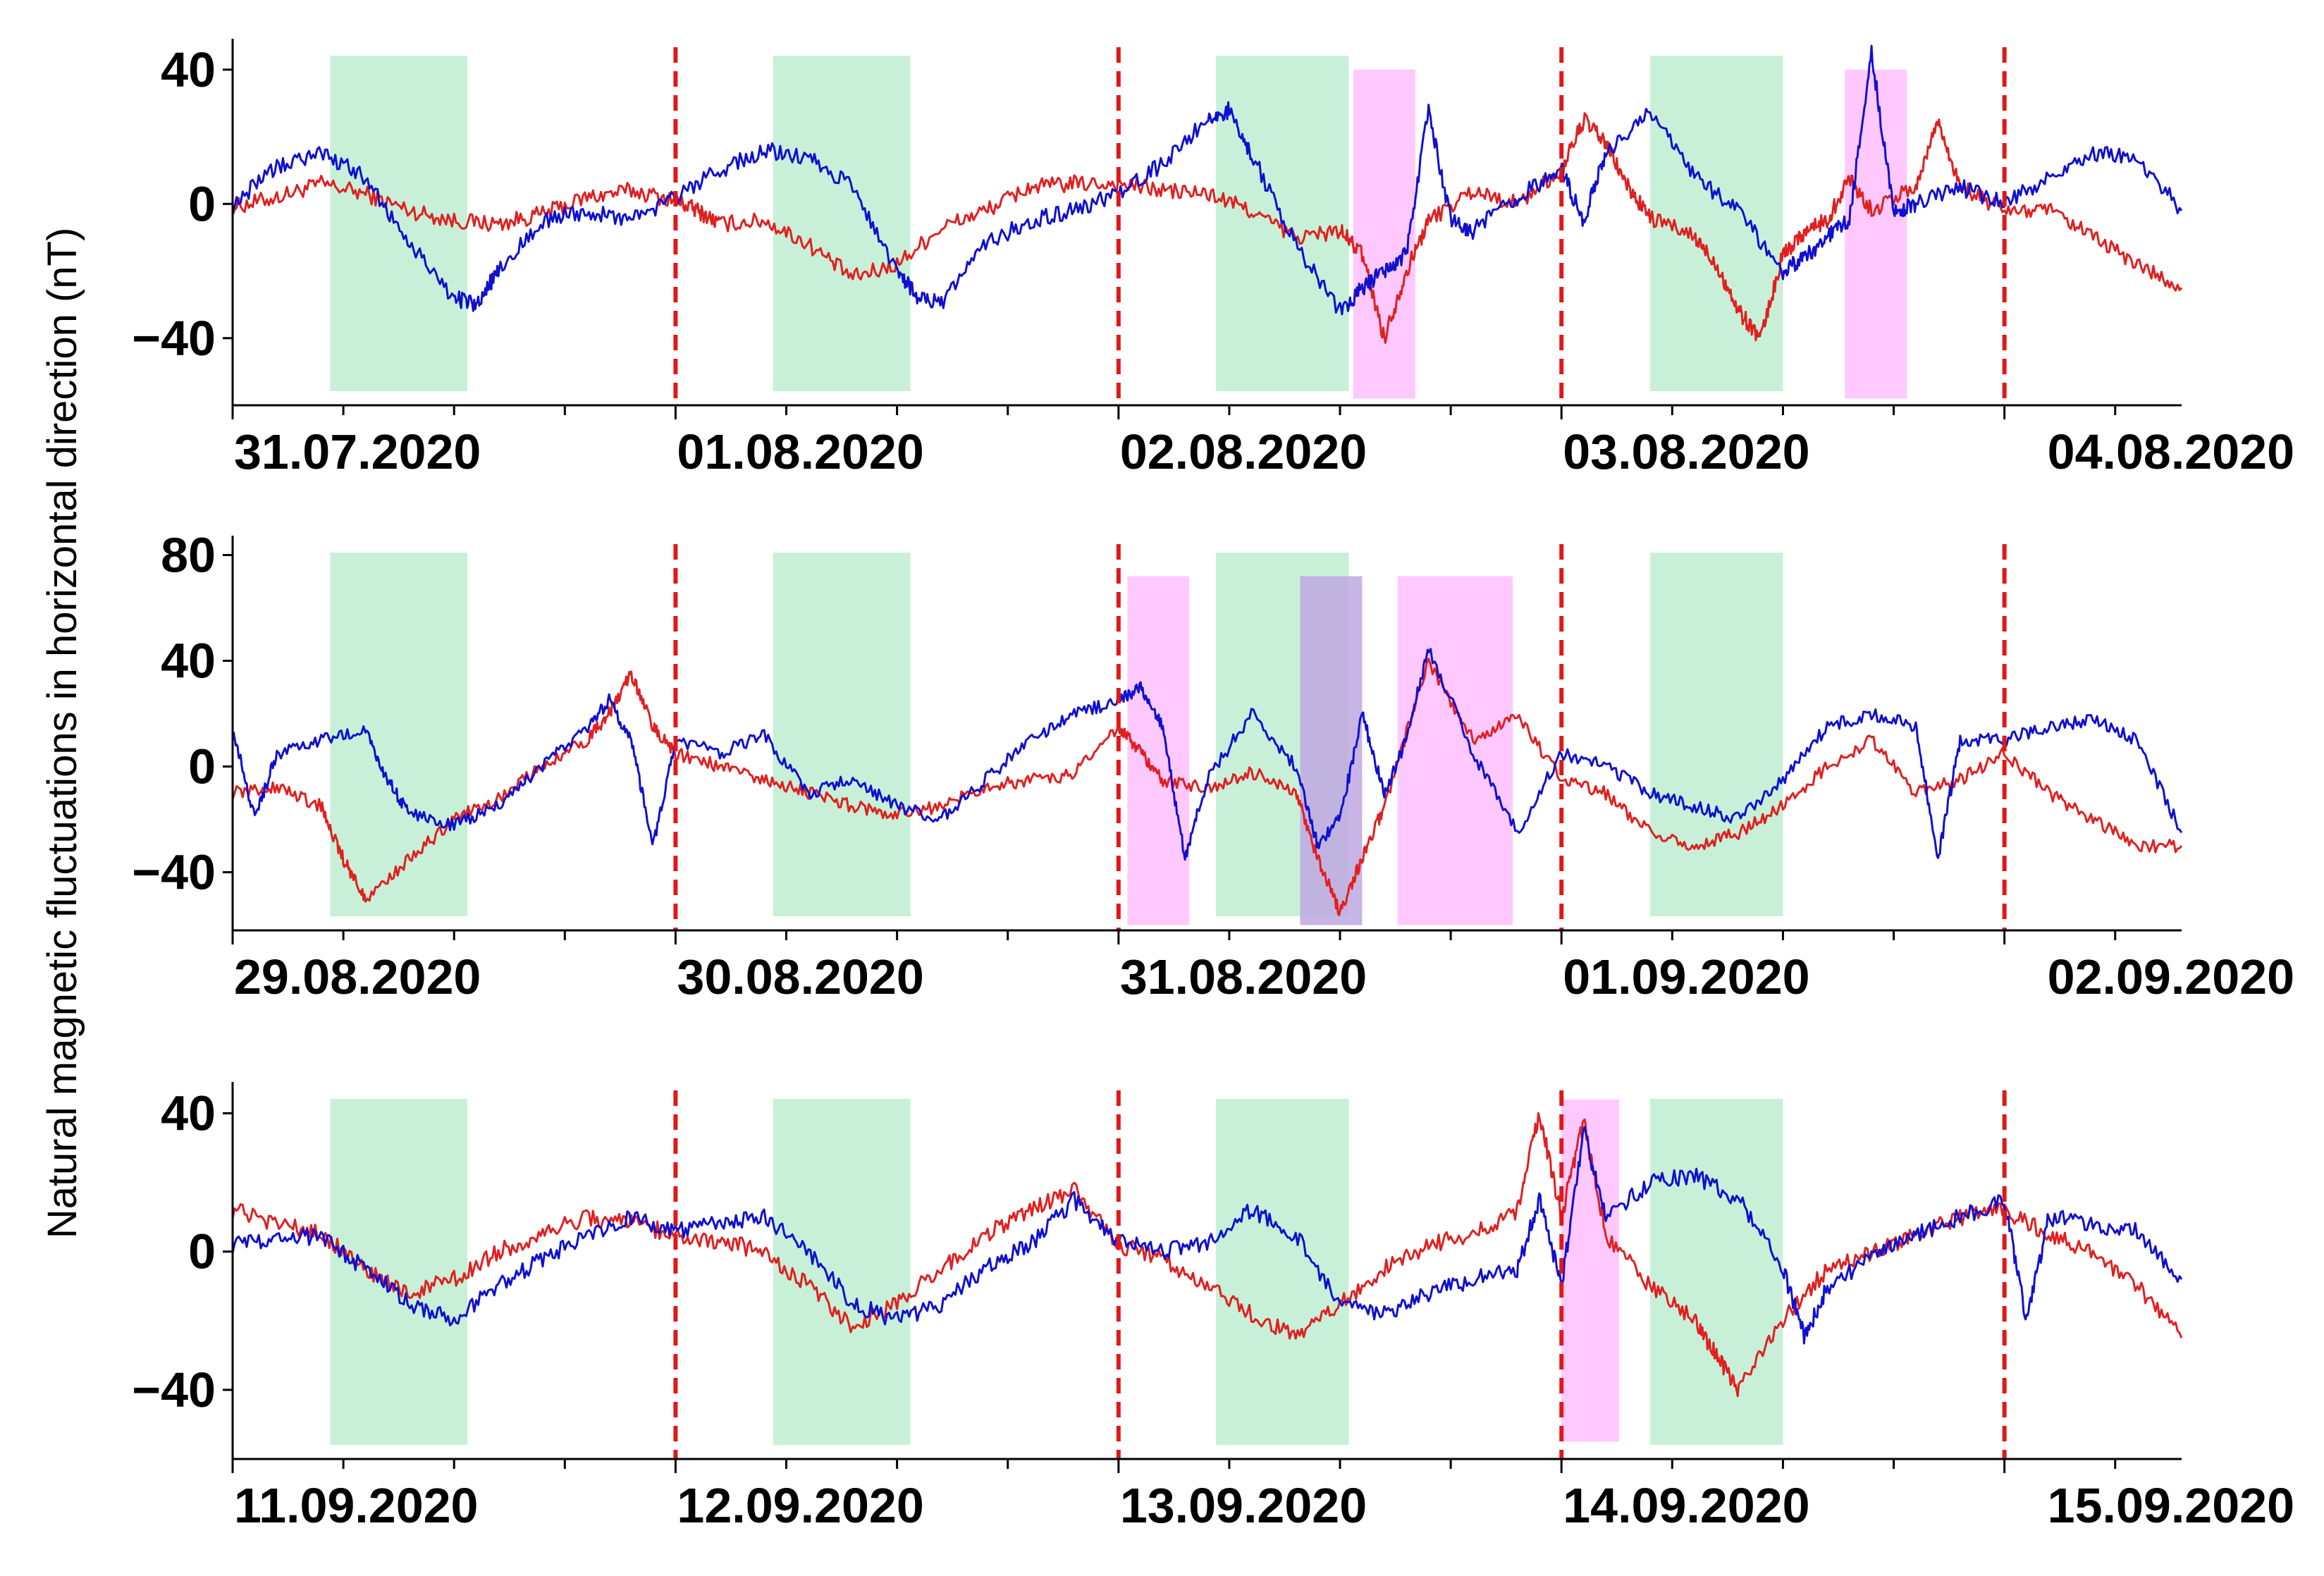  I want to click on date-label: 13.09.2020, so click(1243, 1505).